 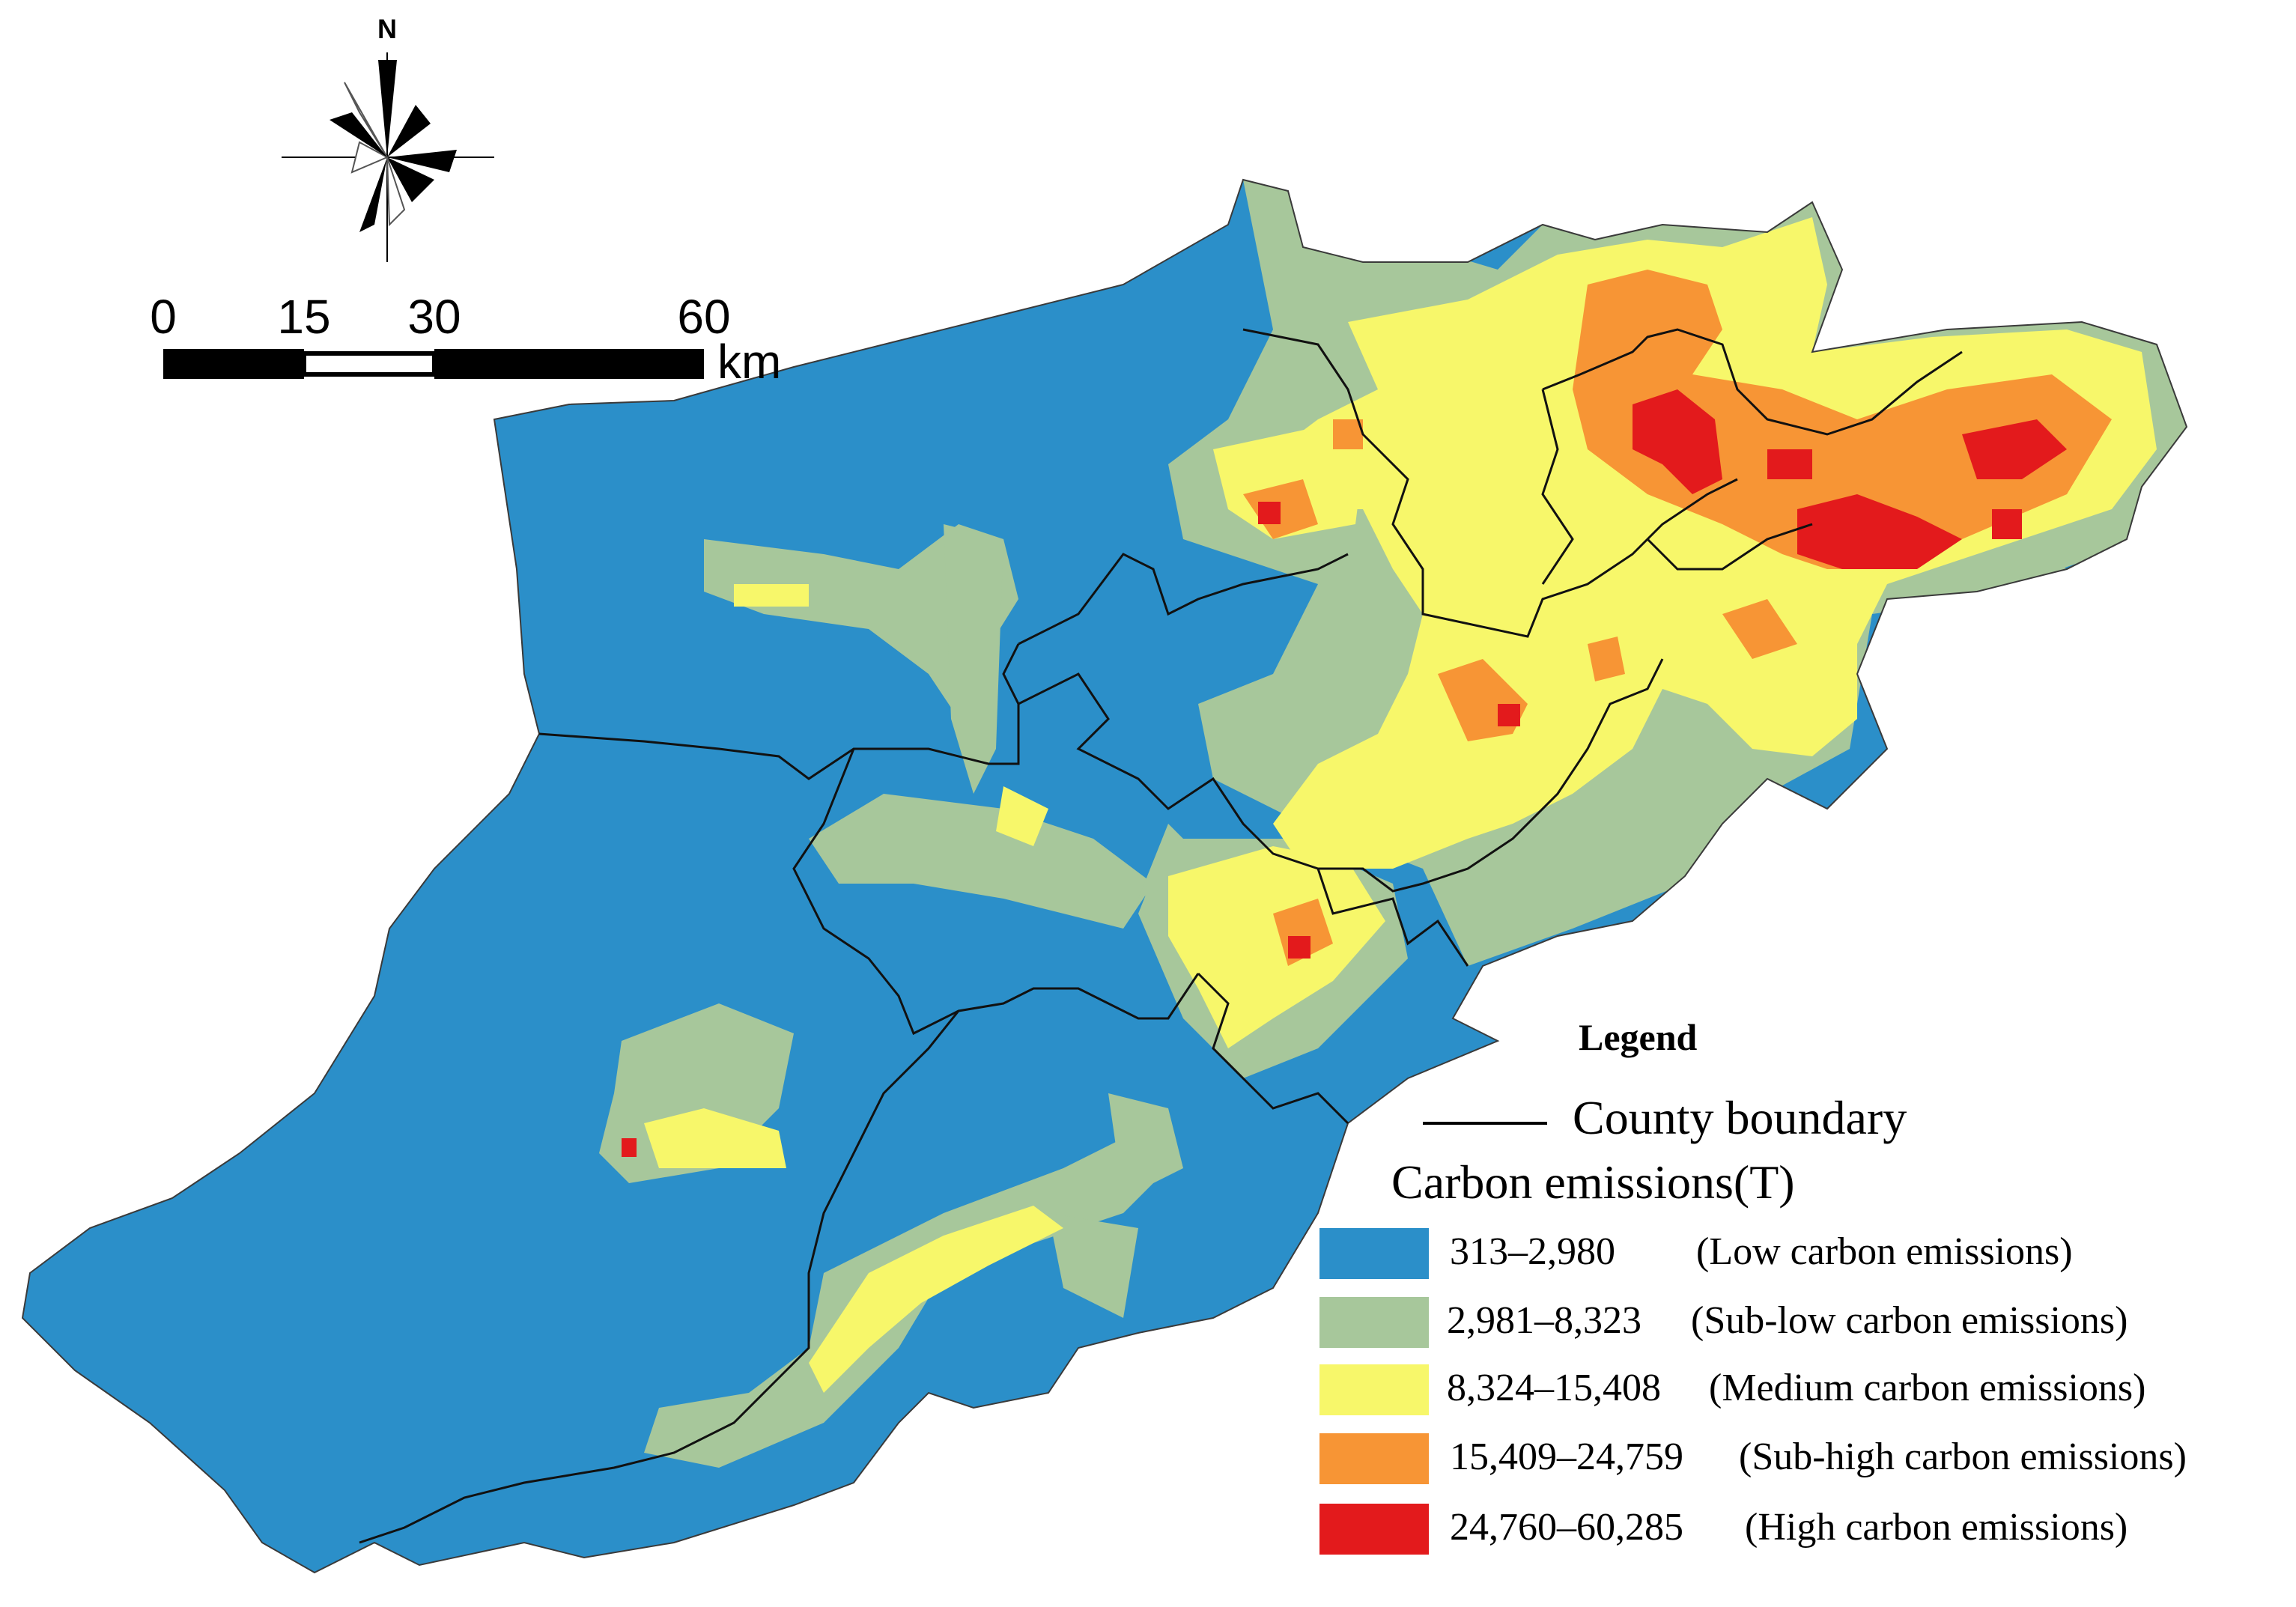 What do you see at coordinates (1593, 1182) in the screenshot?
I see `legend-subtitle: Carbon emissions(T)` at bounding box center [1593, 1182].